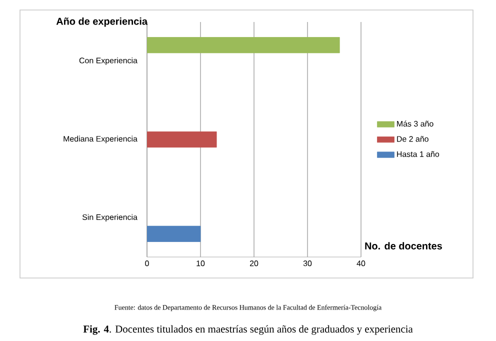 The width and height of the screenshot is (496, 341). Describe the element at coordinates (403, 246) in the screenshot. I see `x-axis-title: No. de docentes` at that location.